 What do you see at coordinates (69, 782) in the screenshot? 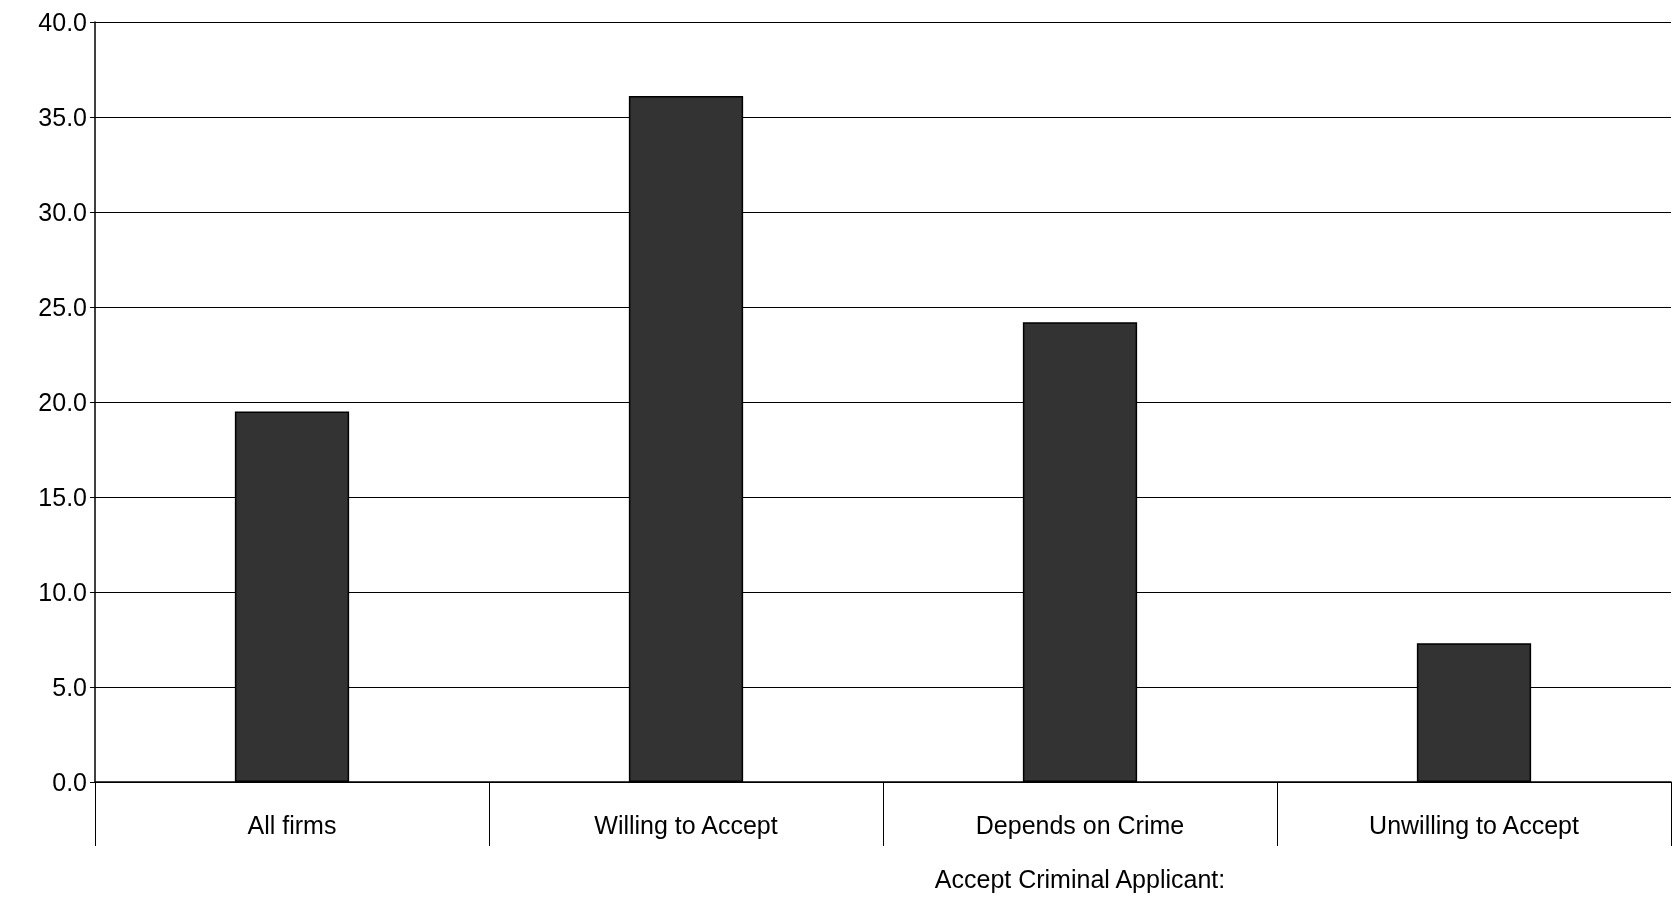
I see `y-tick-label: 0.0` at bounding box center [69, 782].